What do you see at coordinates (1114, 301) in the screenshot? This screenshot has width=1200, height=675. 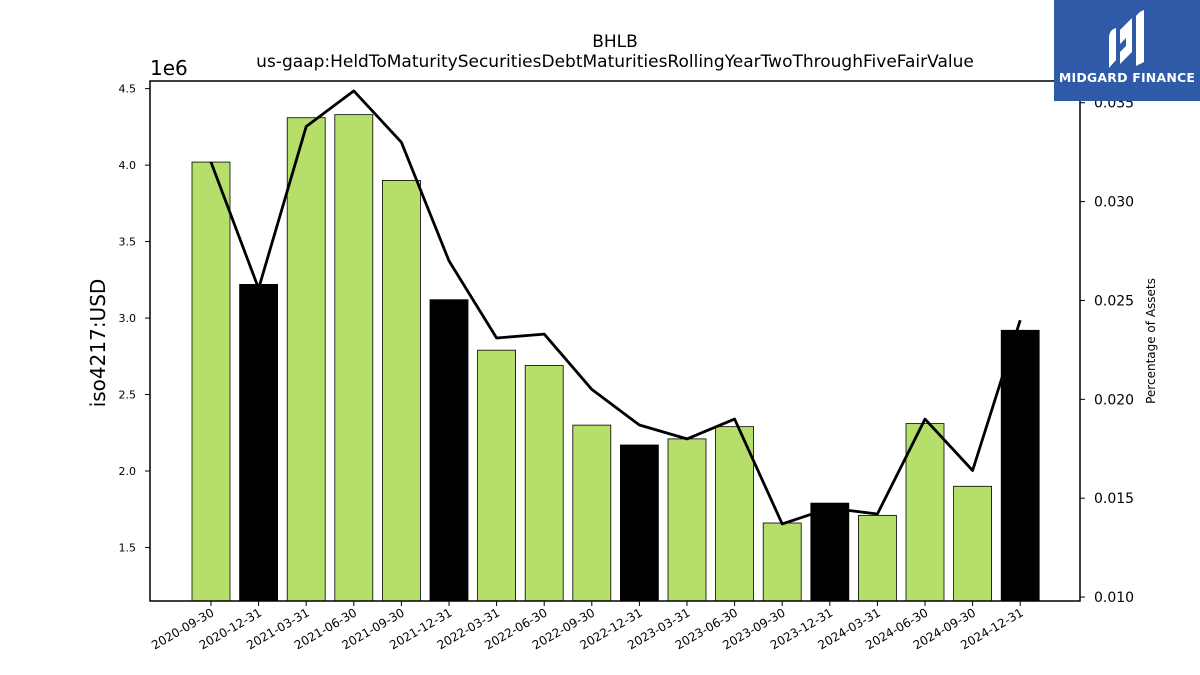 I see `y2-tick-label: 0.025` at bounding box center [1114, 301].